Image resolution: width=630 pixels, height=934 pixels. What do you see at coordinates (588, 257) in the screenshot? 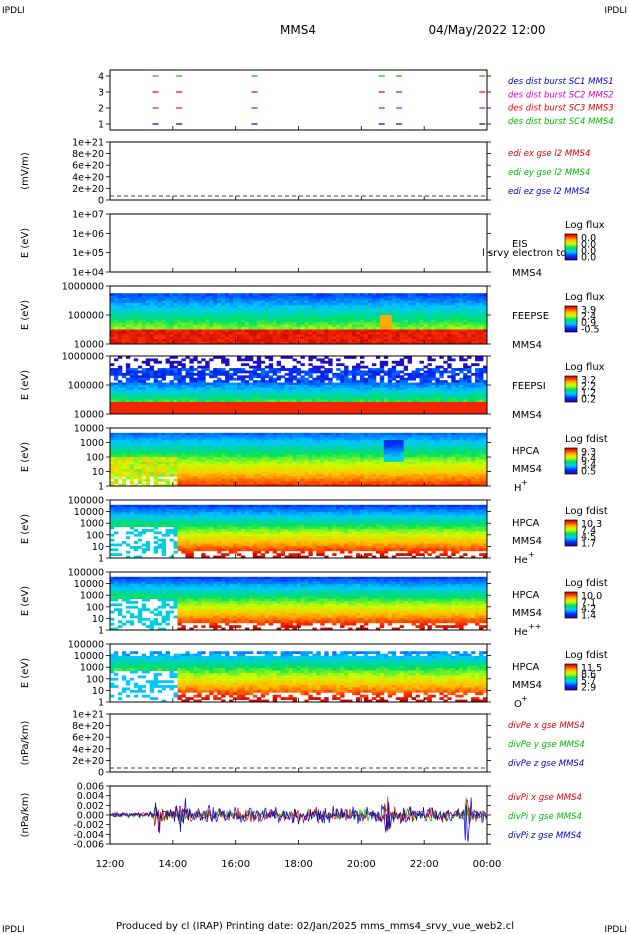
I see `colorbar-tick-label: 0.0` at bounding box center [588, 257].